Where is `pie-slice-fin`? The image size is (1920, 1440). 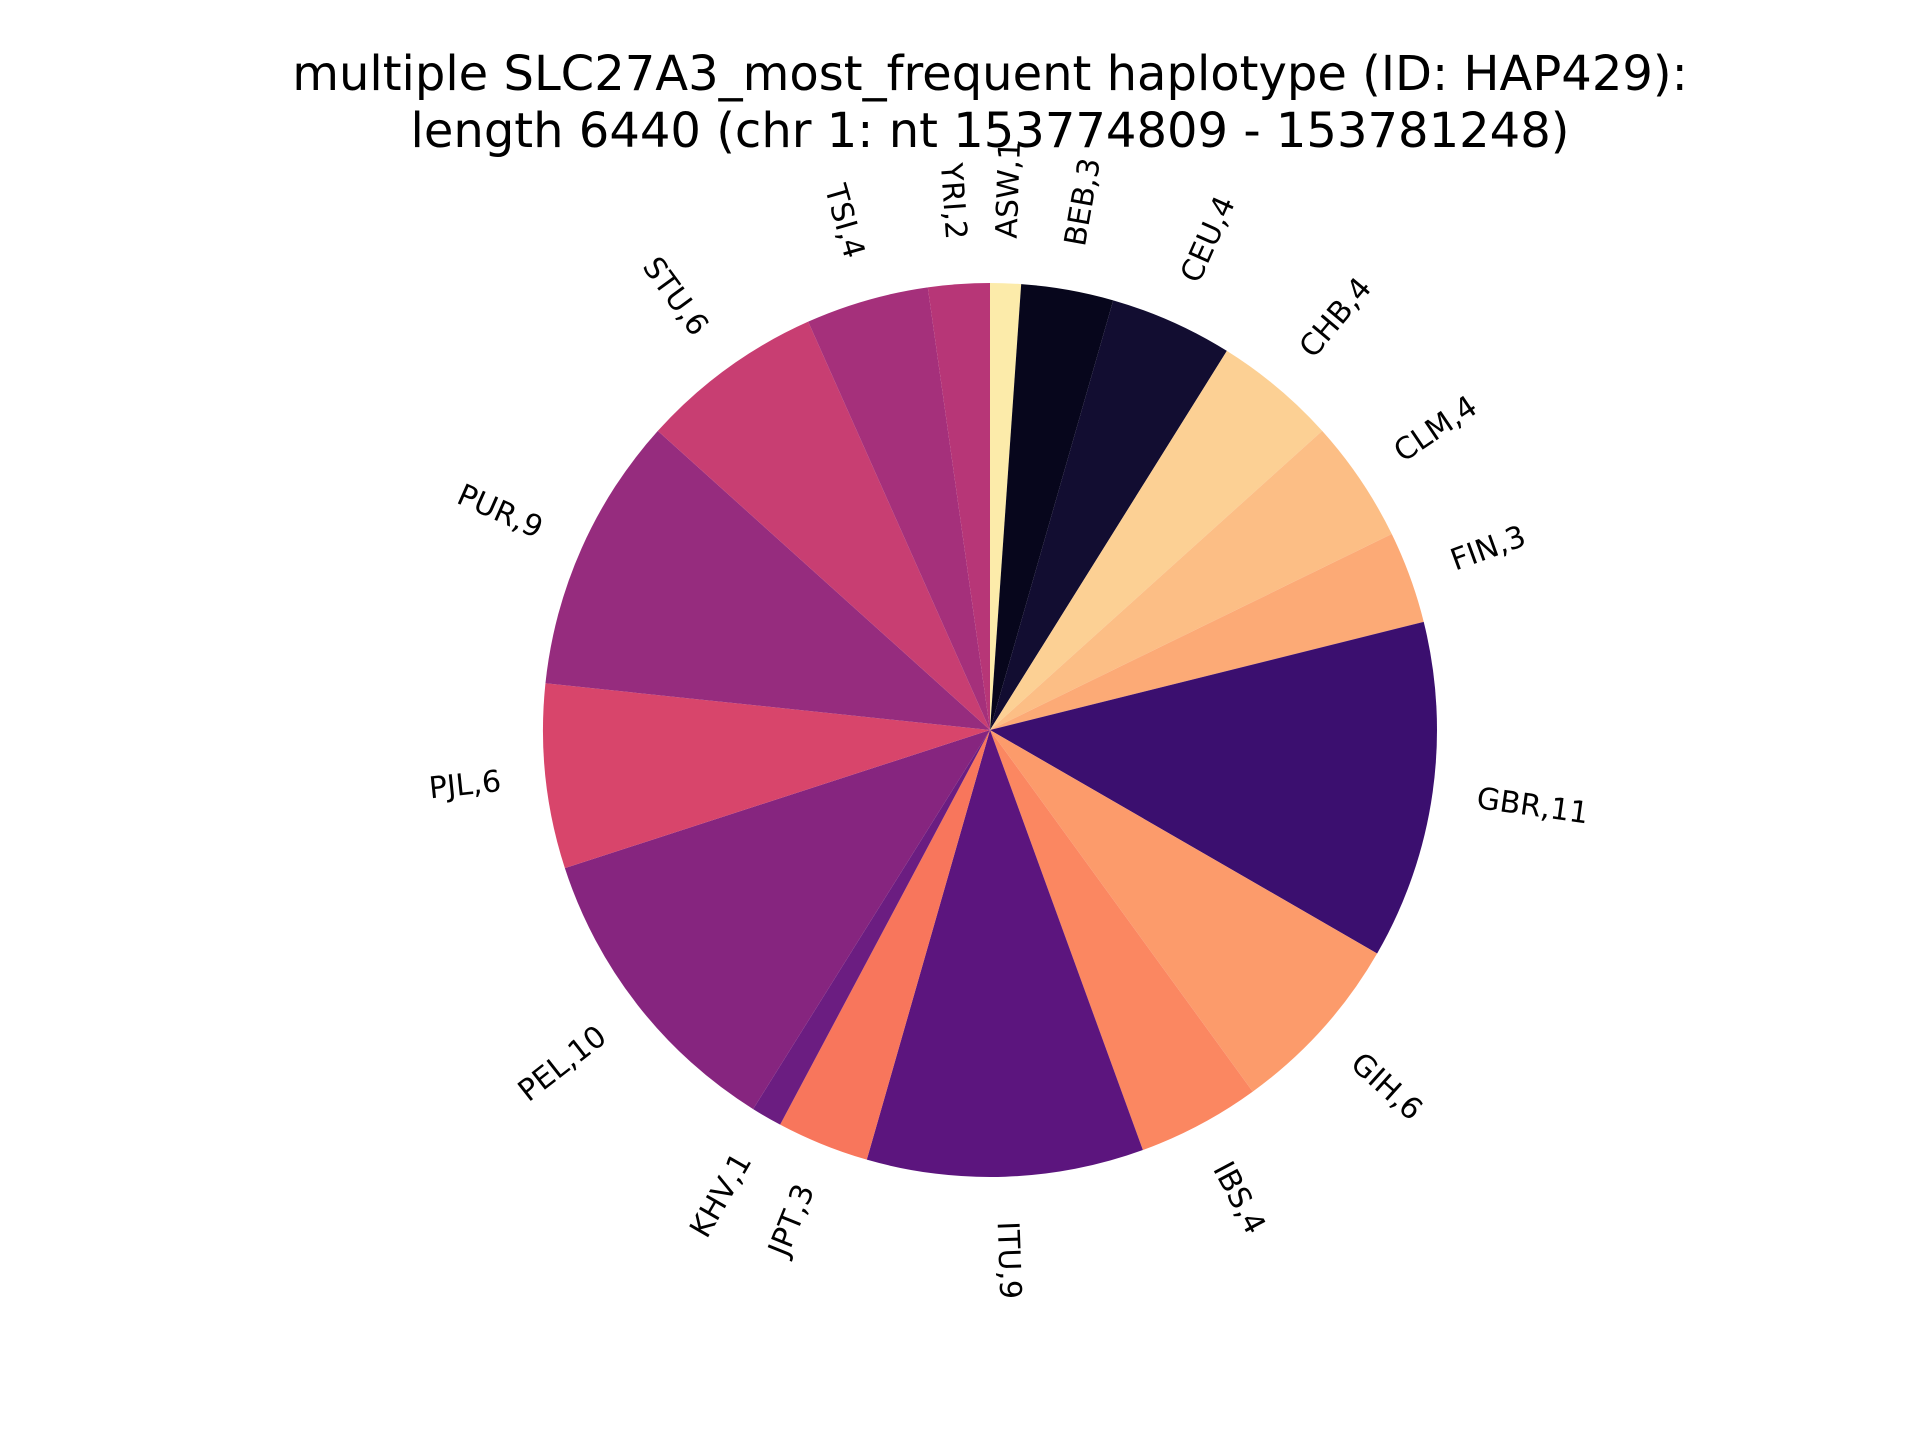 pie-slice-fin is located at coordinates (1207, 632).